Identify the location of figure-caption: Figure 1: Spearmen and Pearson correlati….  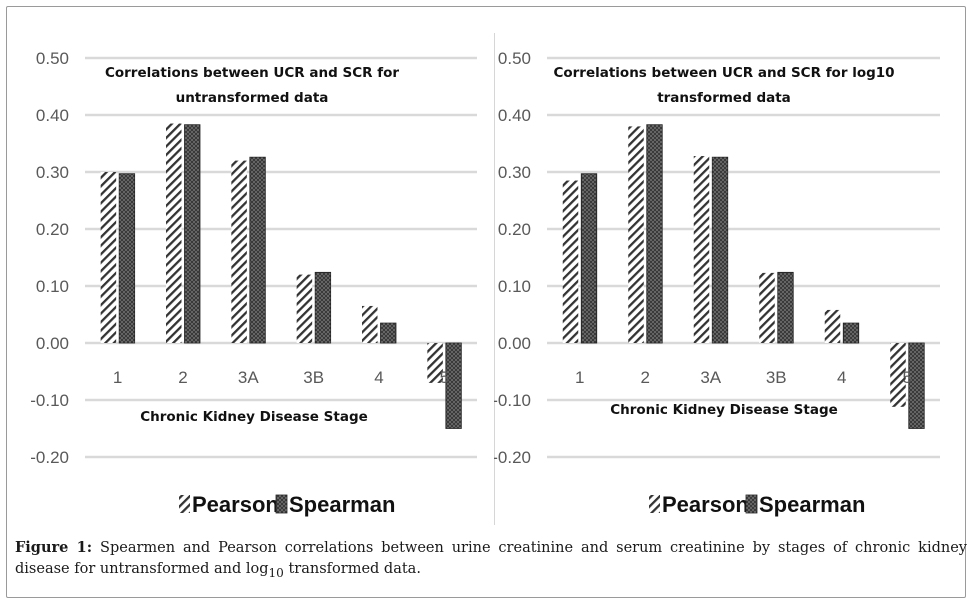
(491, 560).